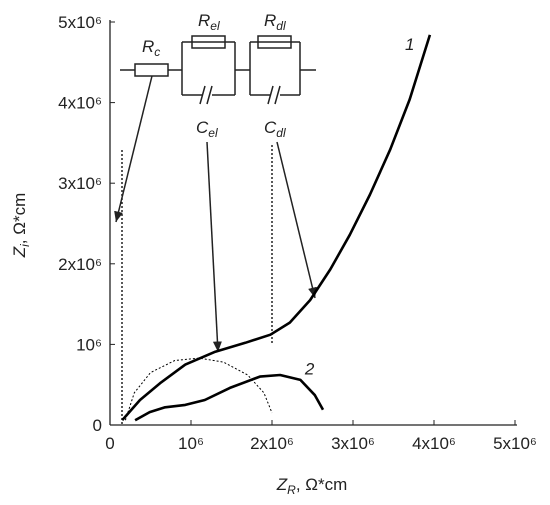 The image size is (550, 505). Describe the element at coordinates (282, 484) in the screenshot. I see `x-axis-label-main: Z` at that location.